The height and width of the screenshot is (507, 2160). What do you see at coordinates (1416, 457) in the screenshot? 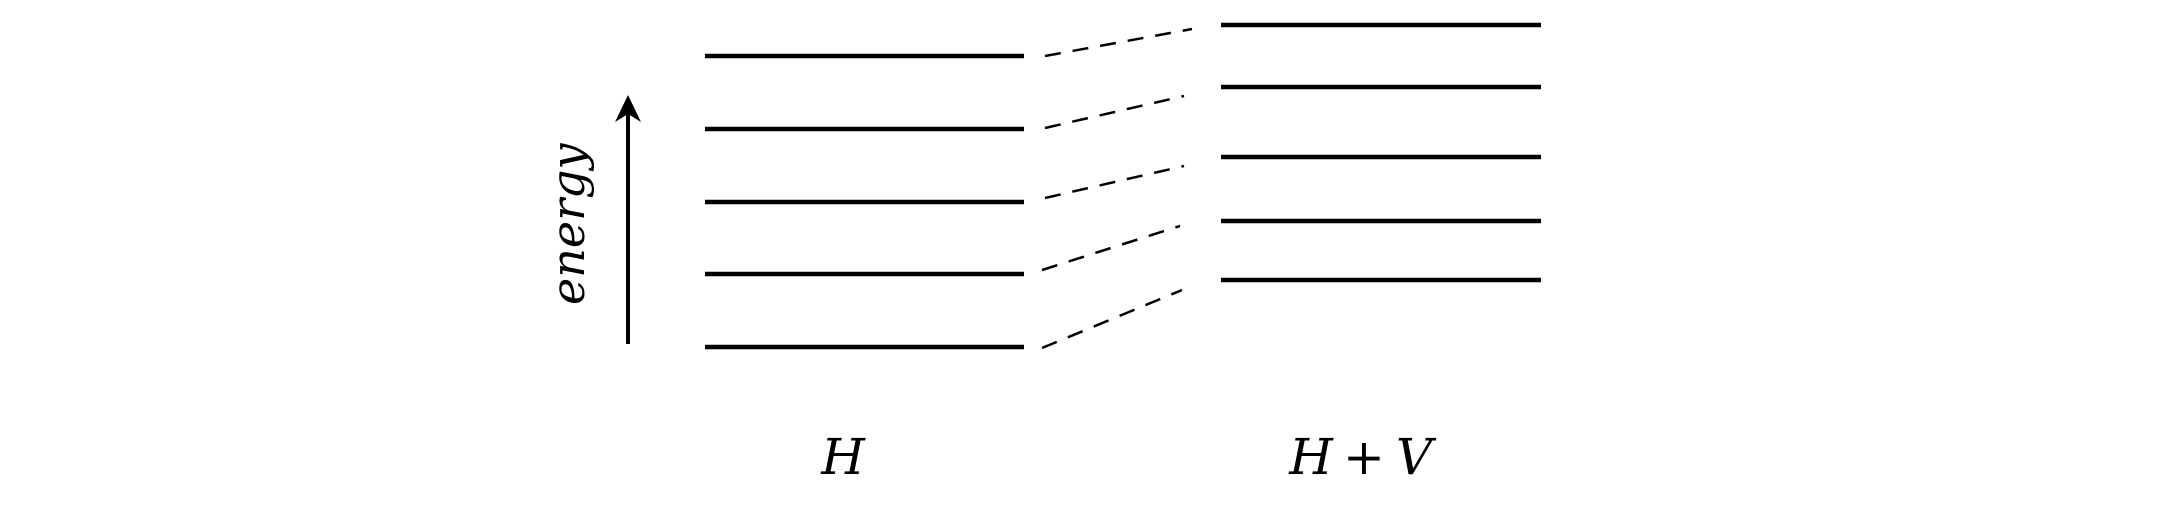
I see `label-hv-v: V` at bounding box center [1416, 457].